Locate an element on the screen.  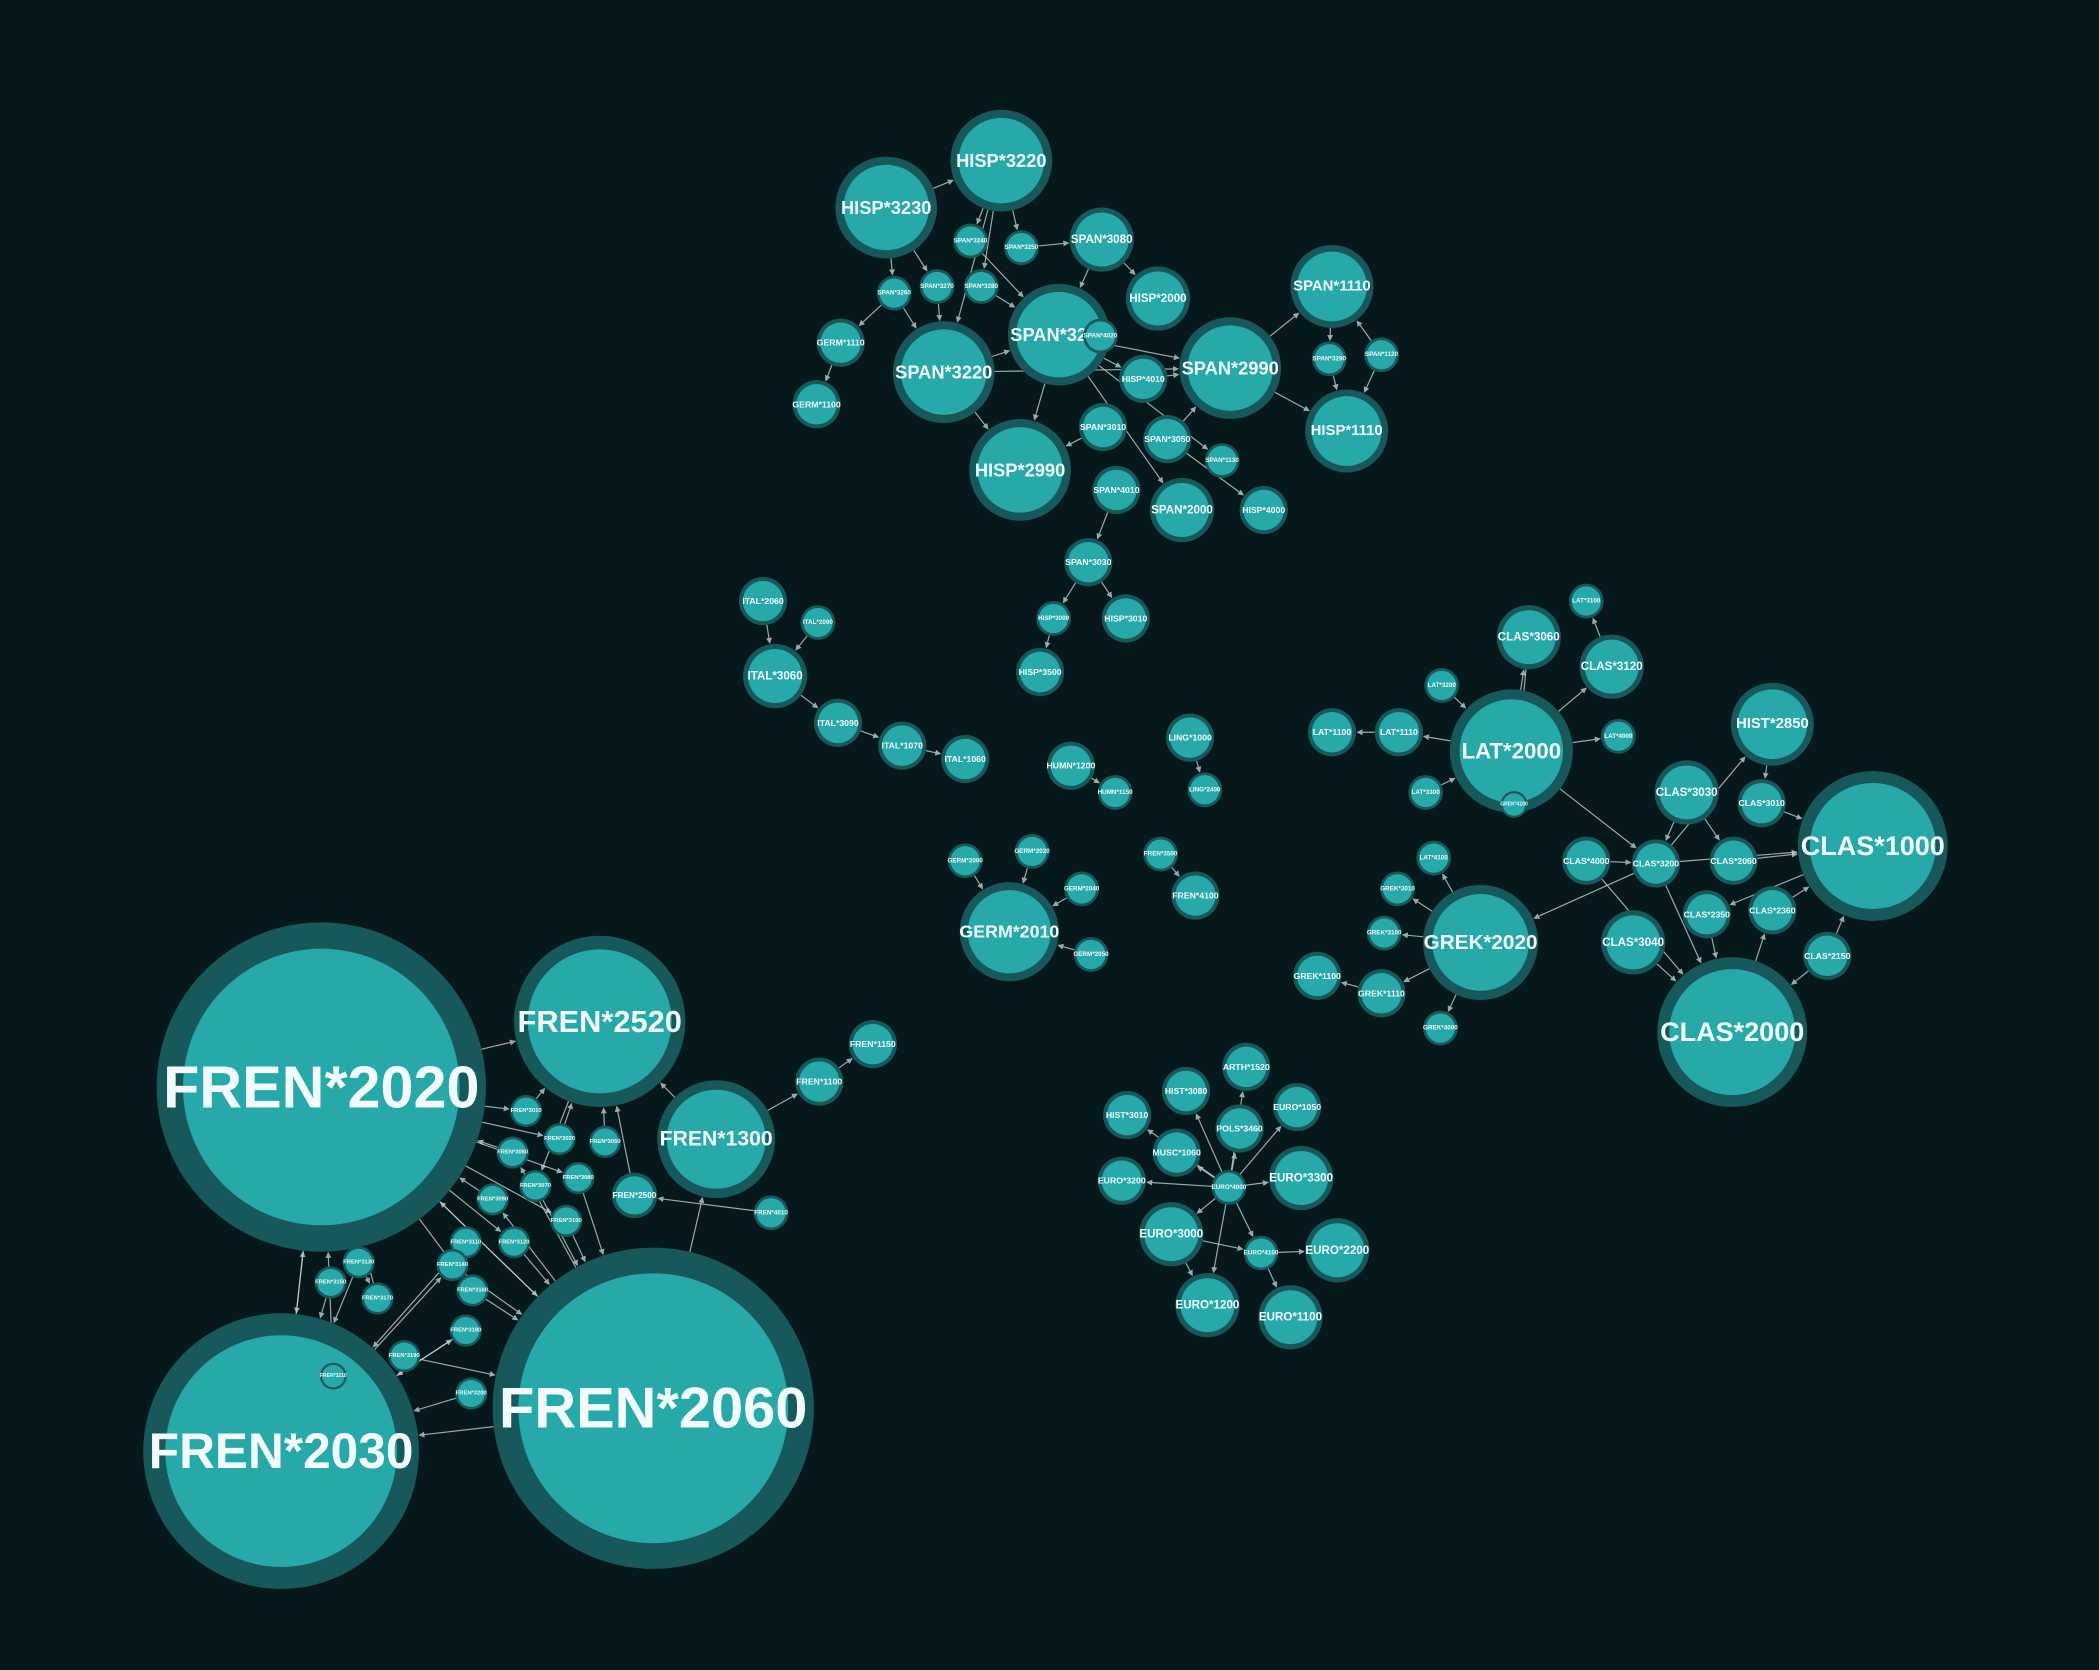
node-euro-1050: EURO*1050 is located at coordinates (1297, 1107).